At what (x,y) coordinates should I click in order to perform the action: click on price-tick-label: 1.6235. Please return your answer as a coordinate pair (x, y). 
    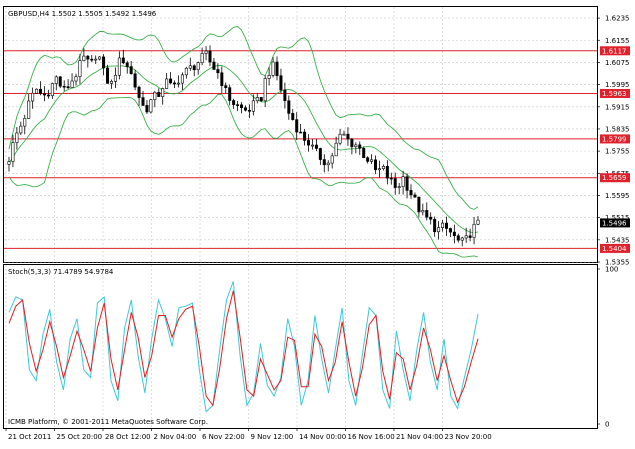
    Looking at the image, I should click on (617, 19).